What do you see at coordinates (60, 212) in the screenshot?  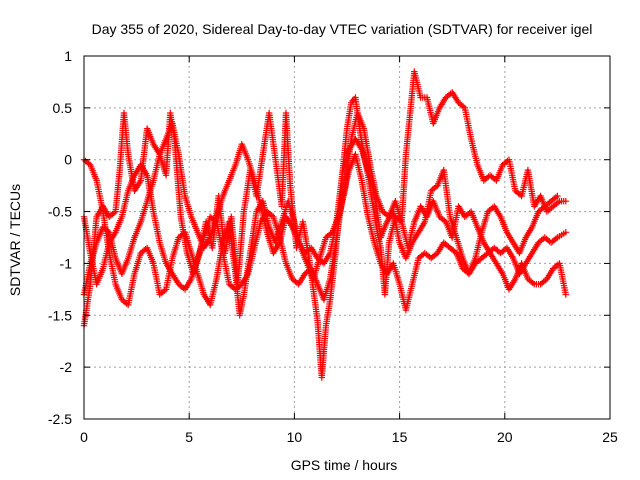 I see `y-tick-label: -0.5` at bounding box center [60, 212].